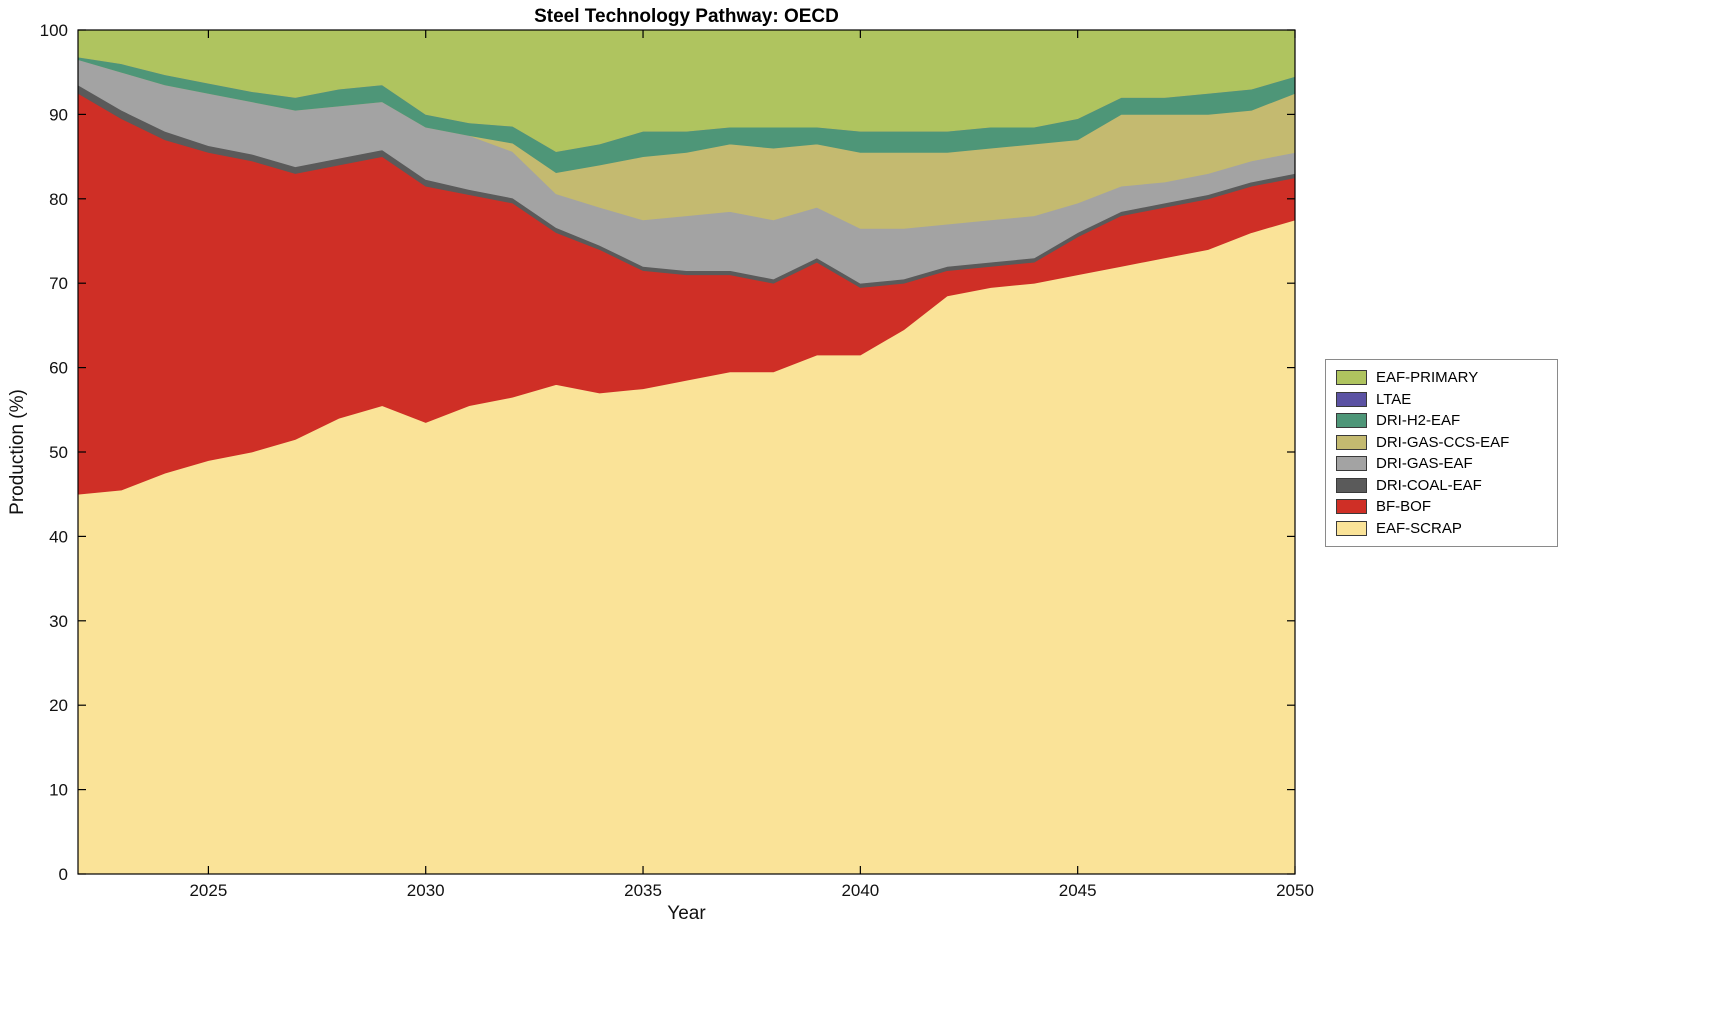  I want to click on x-tick-label: 2040, so click(860, 890).